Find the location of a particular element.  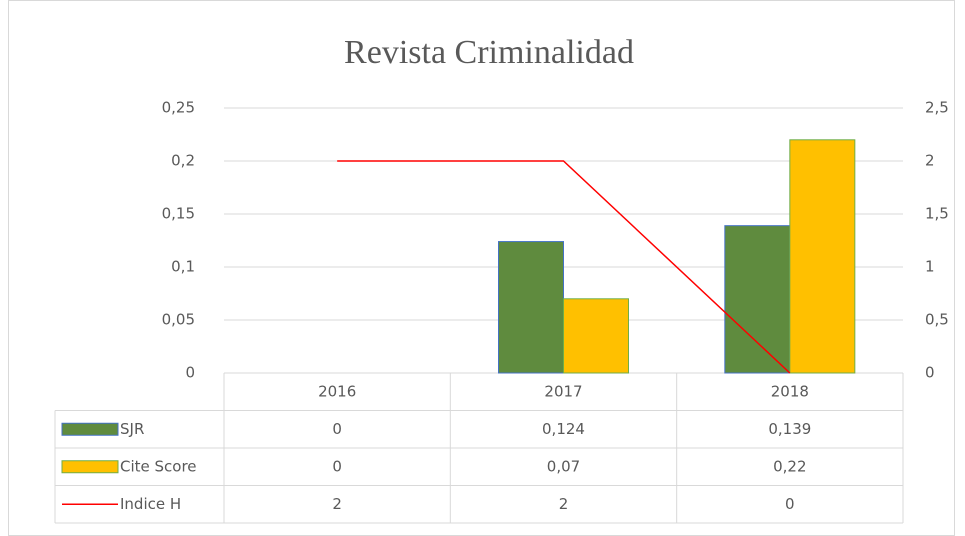

legend-label: Cite Score is located at coordinates (158, 466).